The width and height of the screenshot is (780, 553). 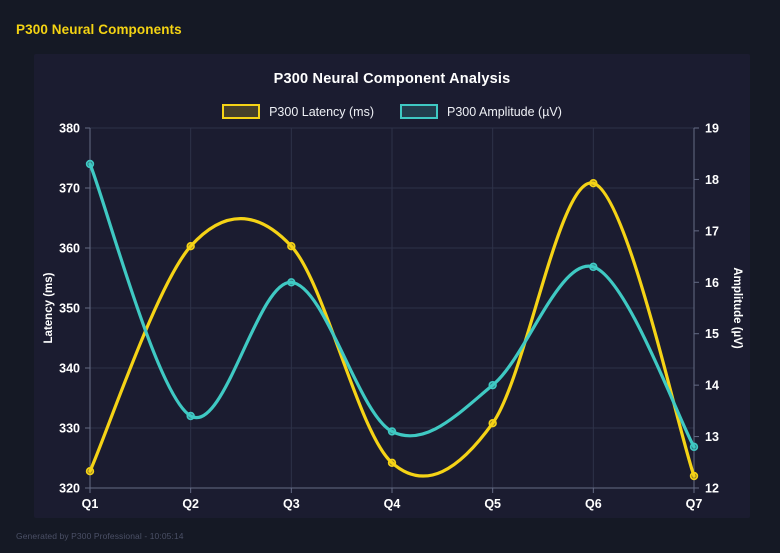 I want to click on left-axis-ticks: 320 330 340 350 360 370 380, so click(x=74, y=309).